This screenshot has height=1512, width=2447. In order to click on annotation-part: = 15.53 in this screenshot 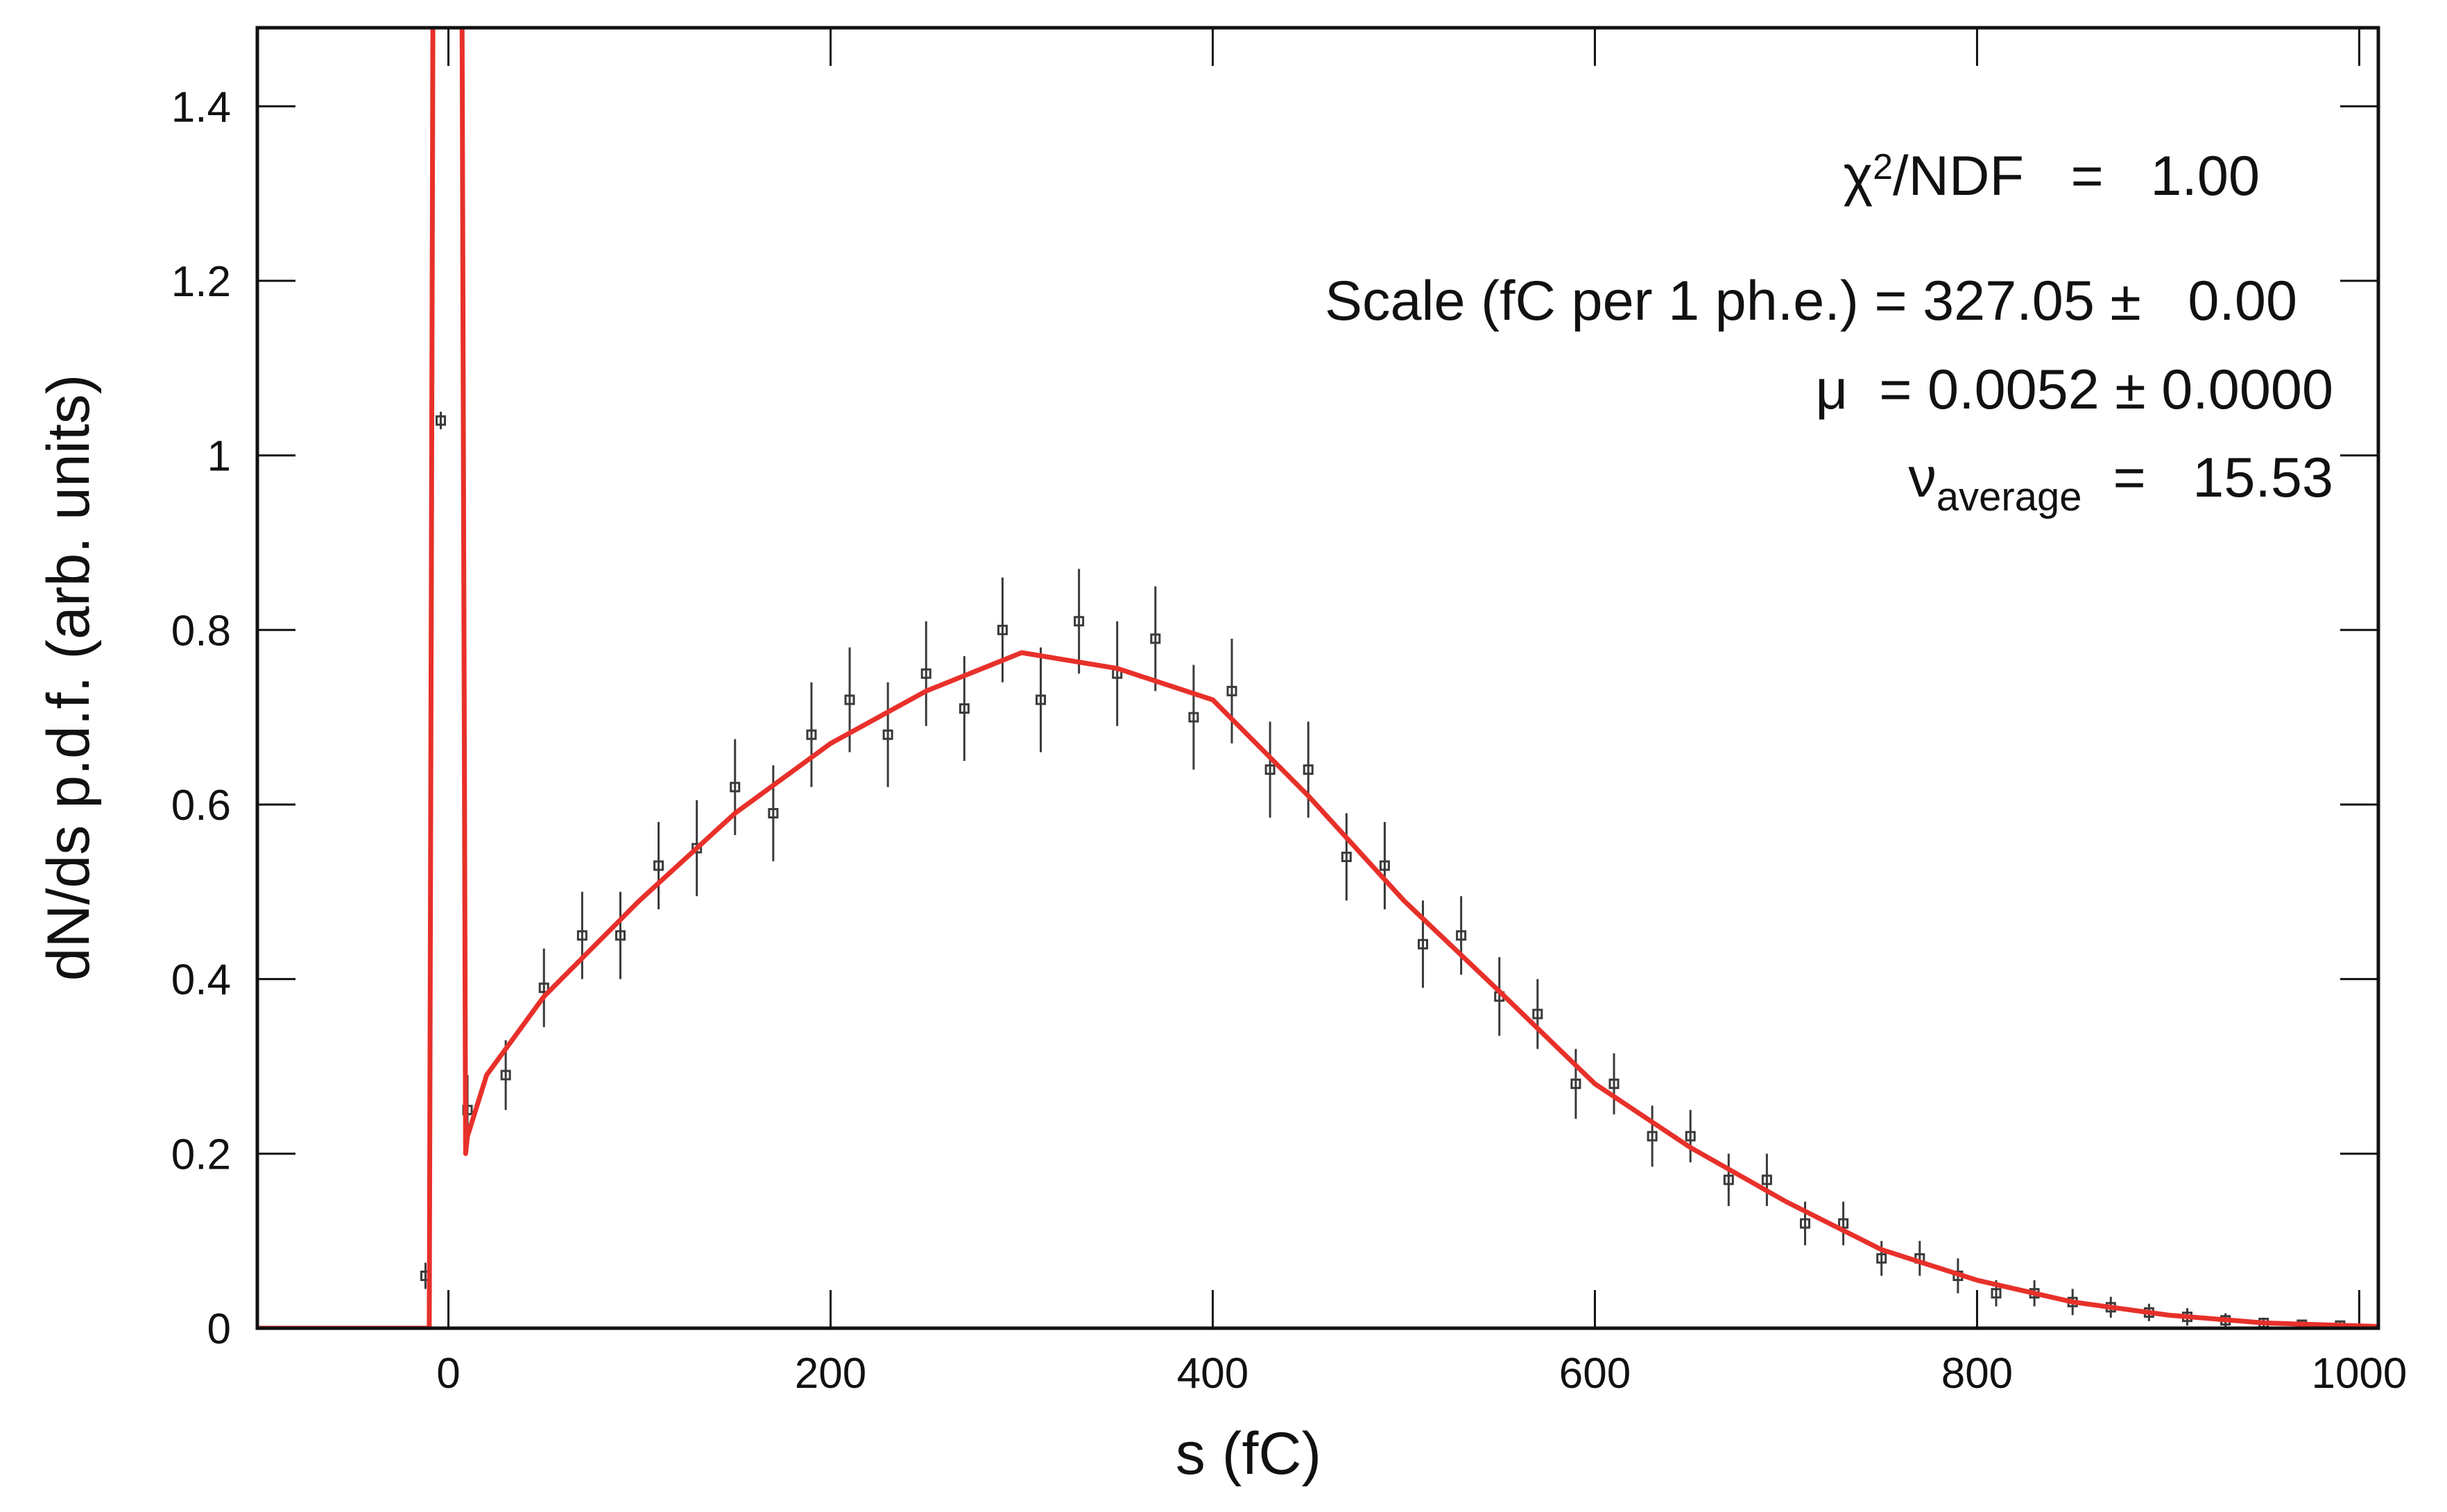, I will do `click(2207, 478)`.